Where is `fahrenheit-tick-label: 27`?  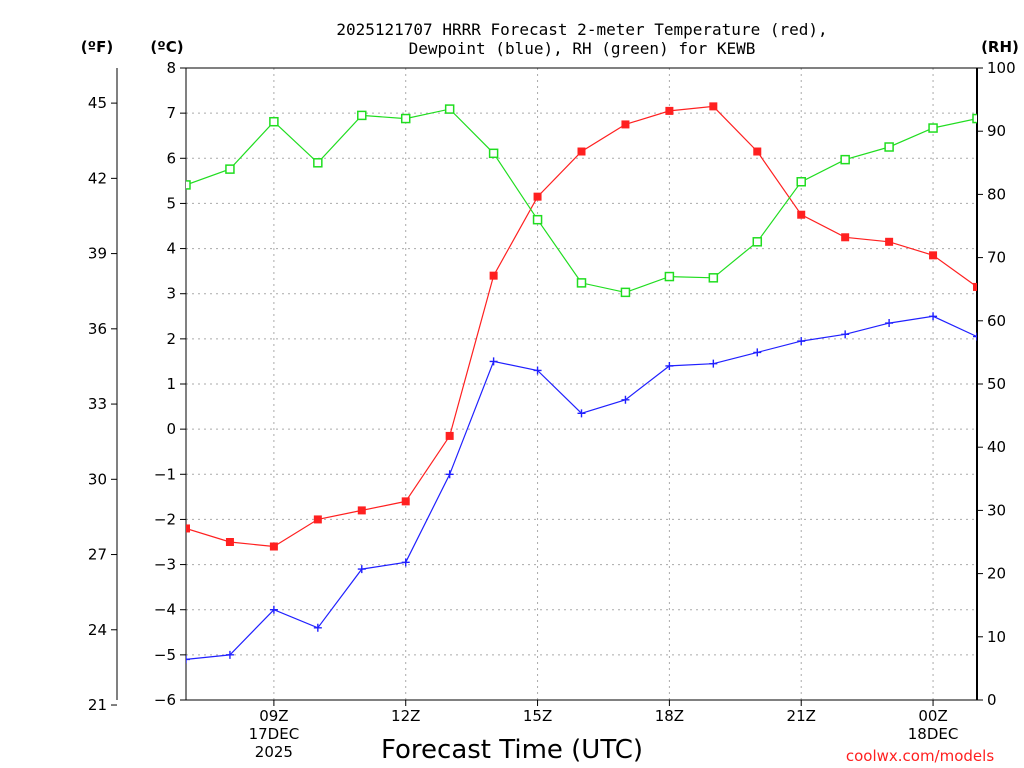 fahrenheit-tick-label: 27 is located at coordinates (97, 555).